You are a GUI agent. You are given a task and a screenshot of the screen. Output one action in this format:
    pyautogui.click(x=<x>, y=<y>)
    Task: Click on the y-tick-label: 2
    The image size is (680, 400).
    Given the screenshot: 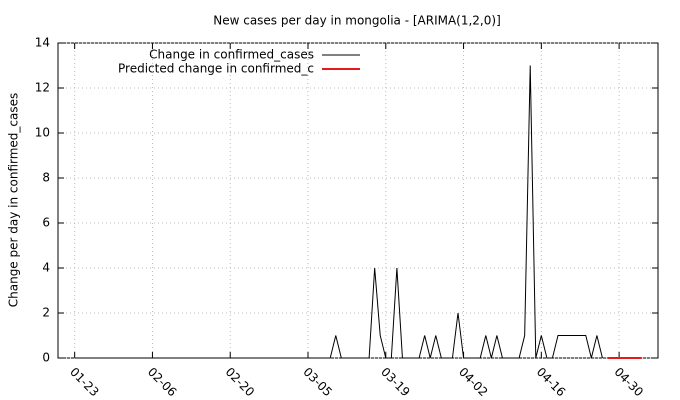 What is the action you would take?
    pyautogui.click(x=46, y=313)
    